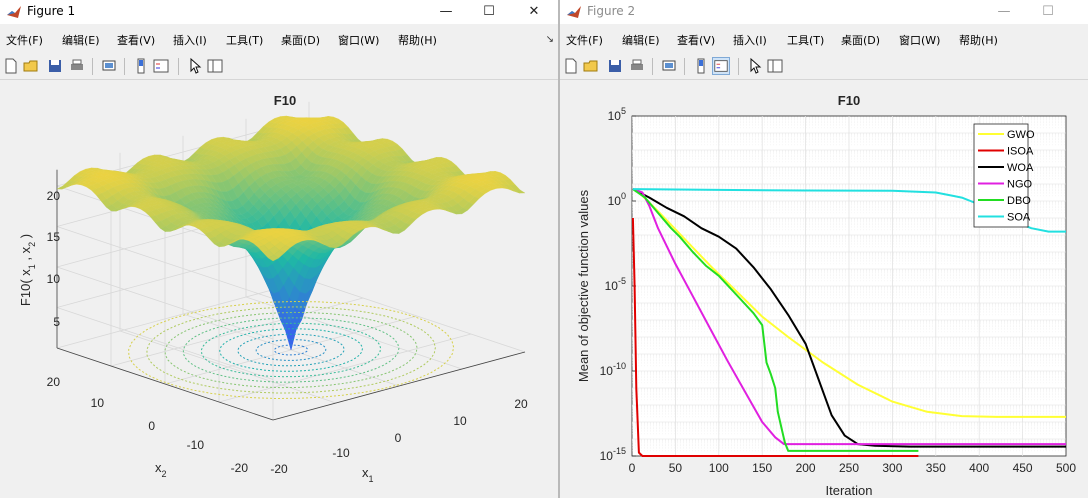 The image size is (1088, 498). Describe the element at coordinates (613, 369) in the screenshot. I see `y-tick-label: 10⁻¹⁰` at that location.